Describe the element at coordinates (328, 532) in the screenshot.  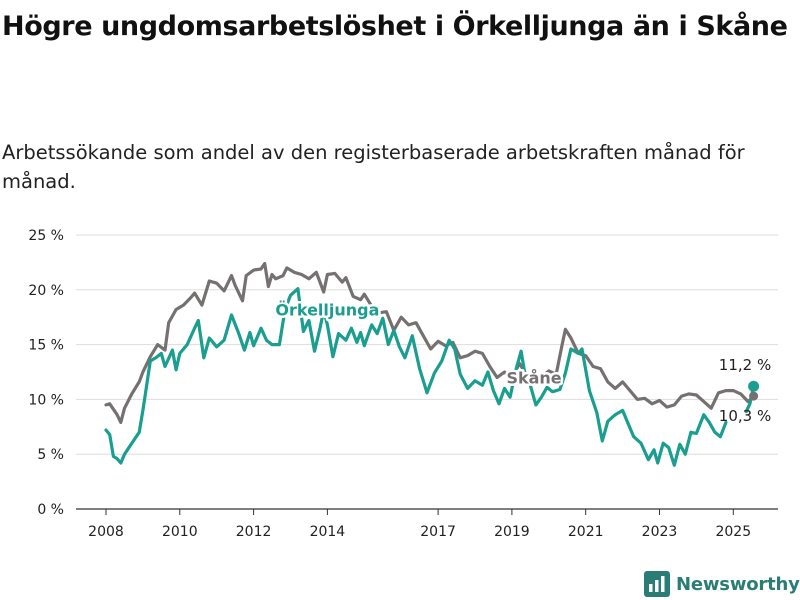
I see `x-tick-label: 2014` at that location.